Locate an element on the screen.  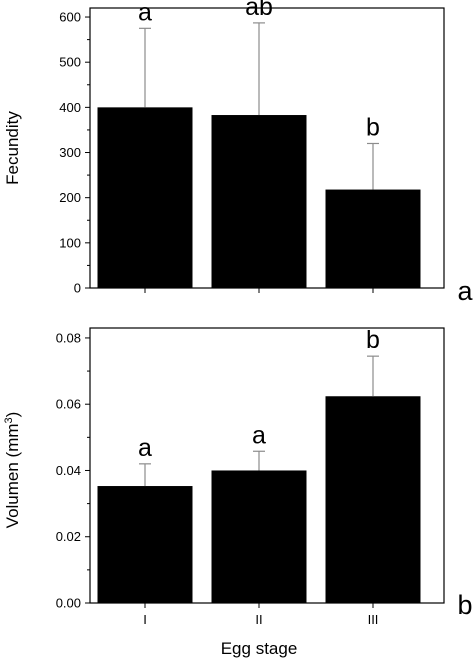
panel-b-xlabel: Egg stage is located at coordinates (259, 648).